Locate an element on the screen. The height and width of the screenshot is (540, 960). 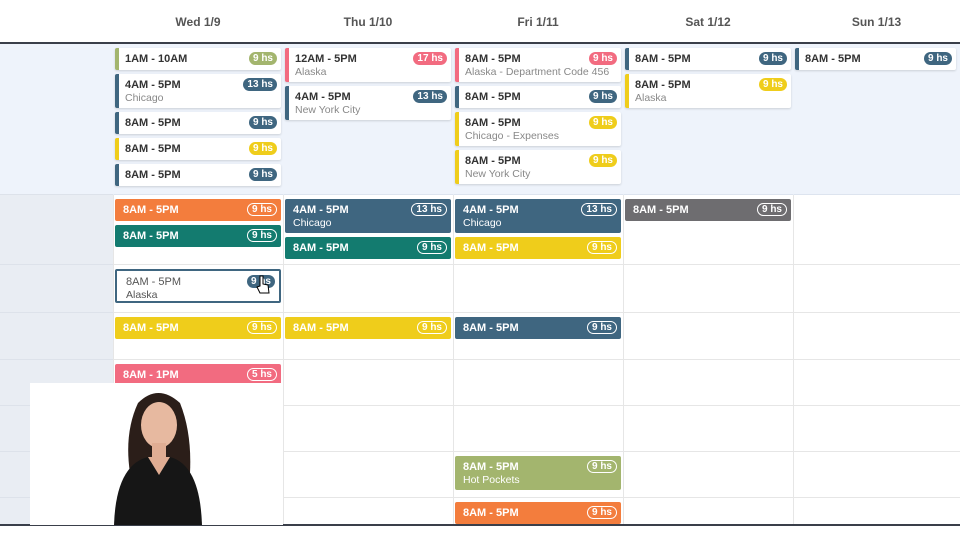
shift: 8AM - 5PM 9 hs Chicago - Expenses is located at coordinates (538, 129).